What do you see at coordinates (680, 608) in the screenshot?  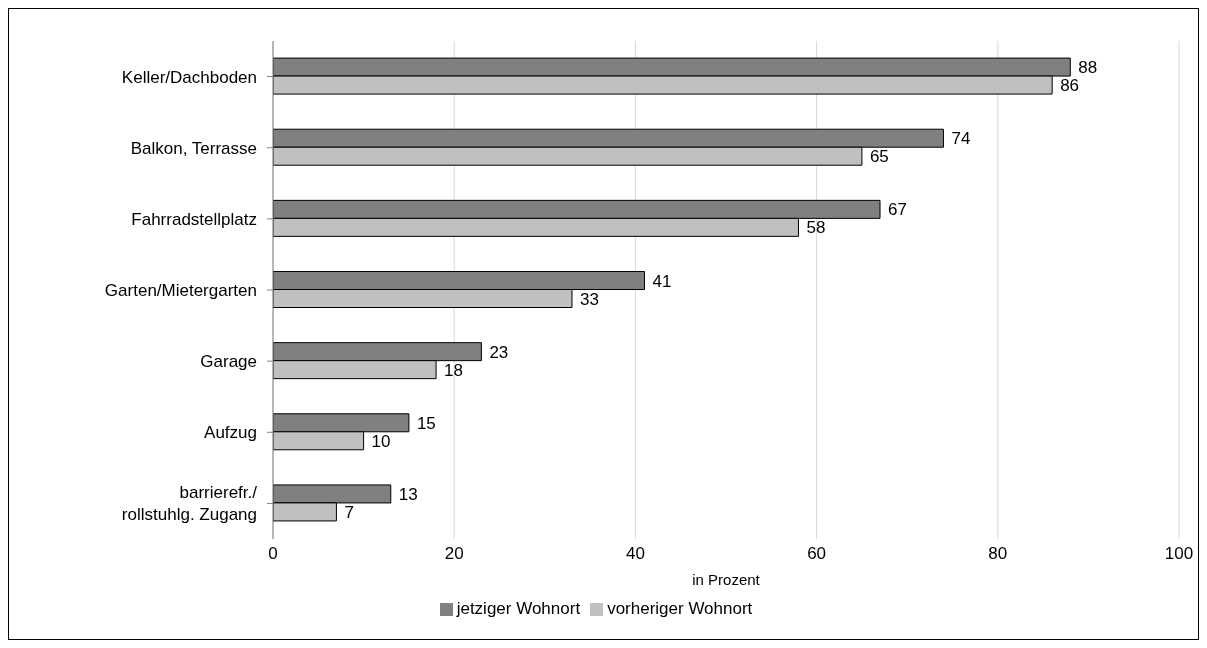 I see `legend-label: vorheriger Wohnort` at bounding box center [680, 608].